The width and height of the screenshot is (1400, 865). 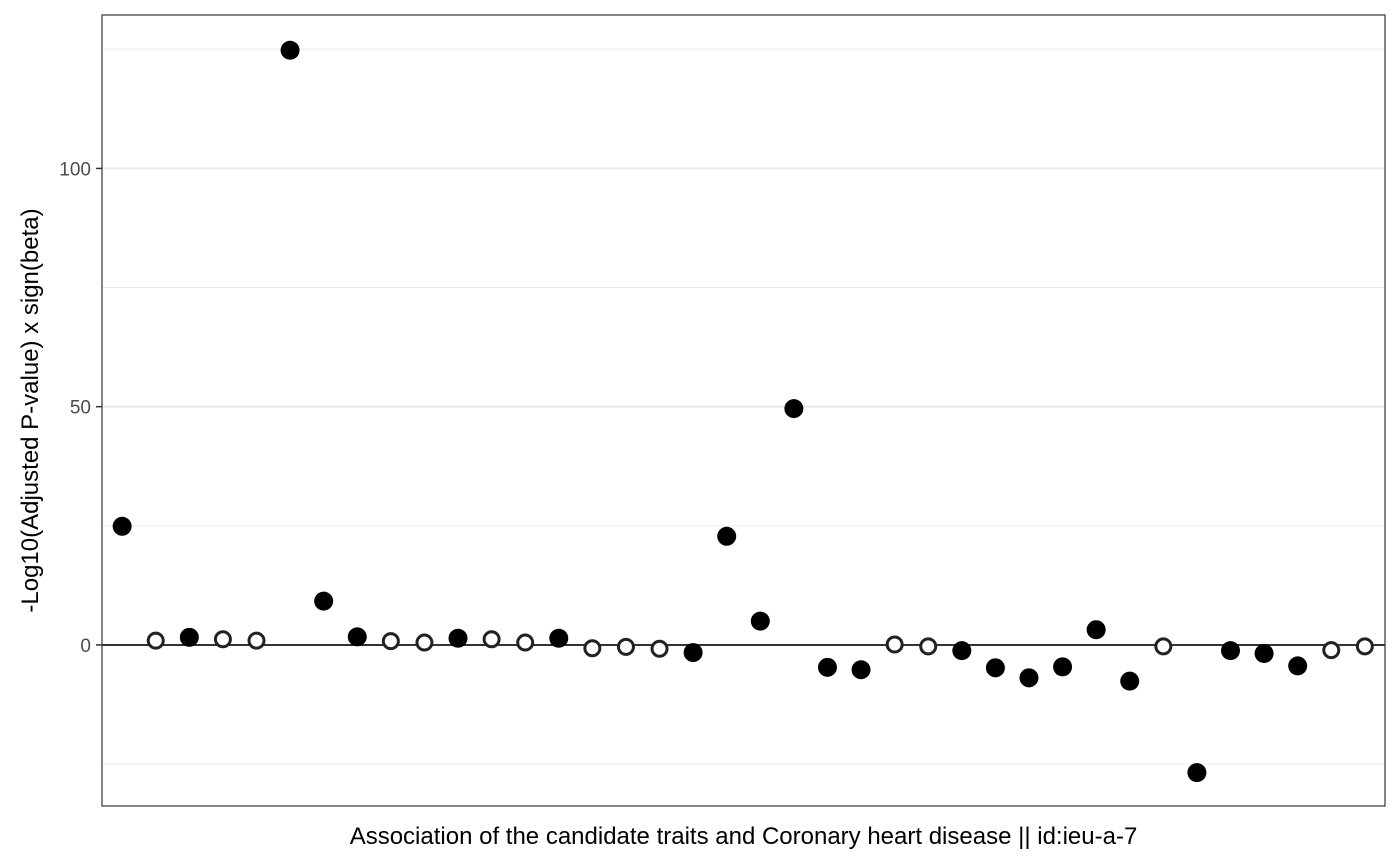 I want to click on y-tick-label-1: 50, so click(x=80, y=408).